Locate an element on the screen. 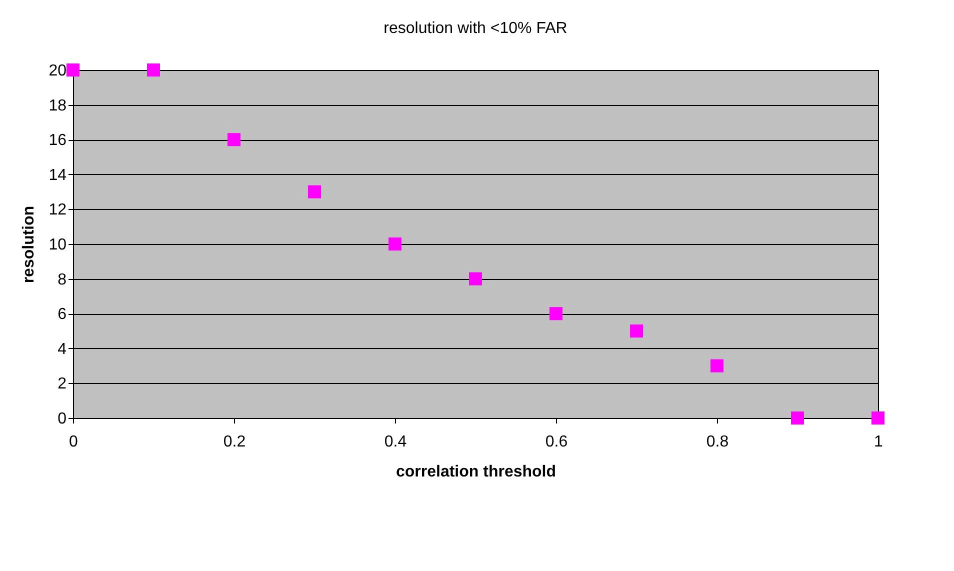 The image size is (954, 571). x-tick-label: 1 is located at coordinates (879, 442).